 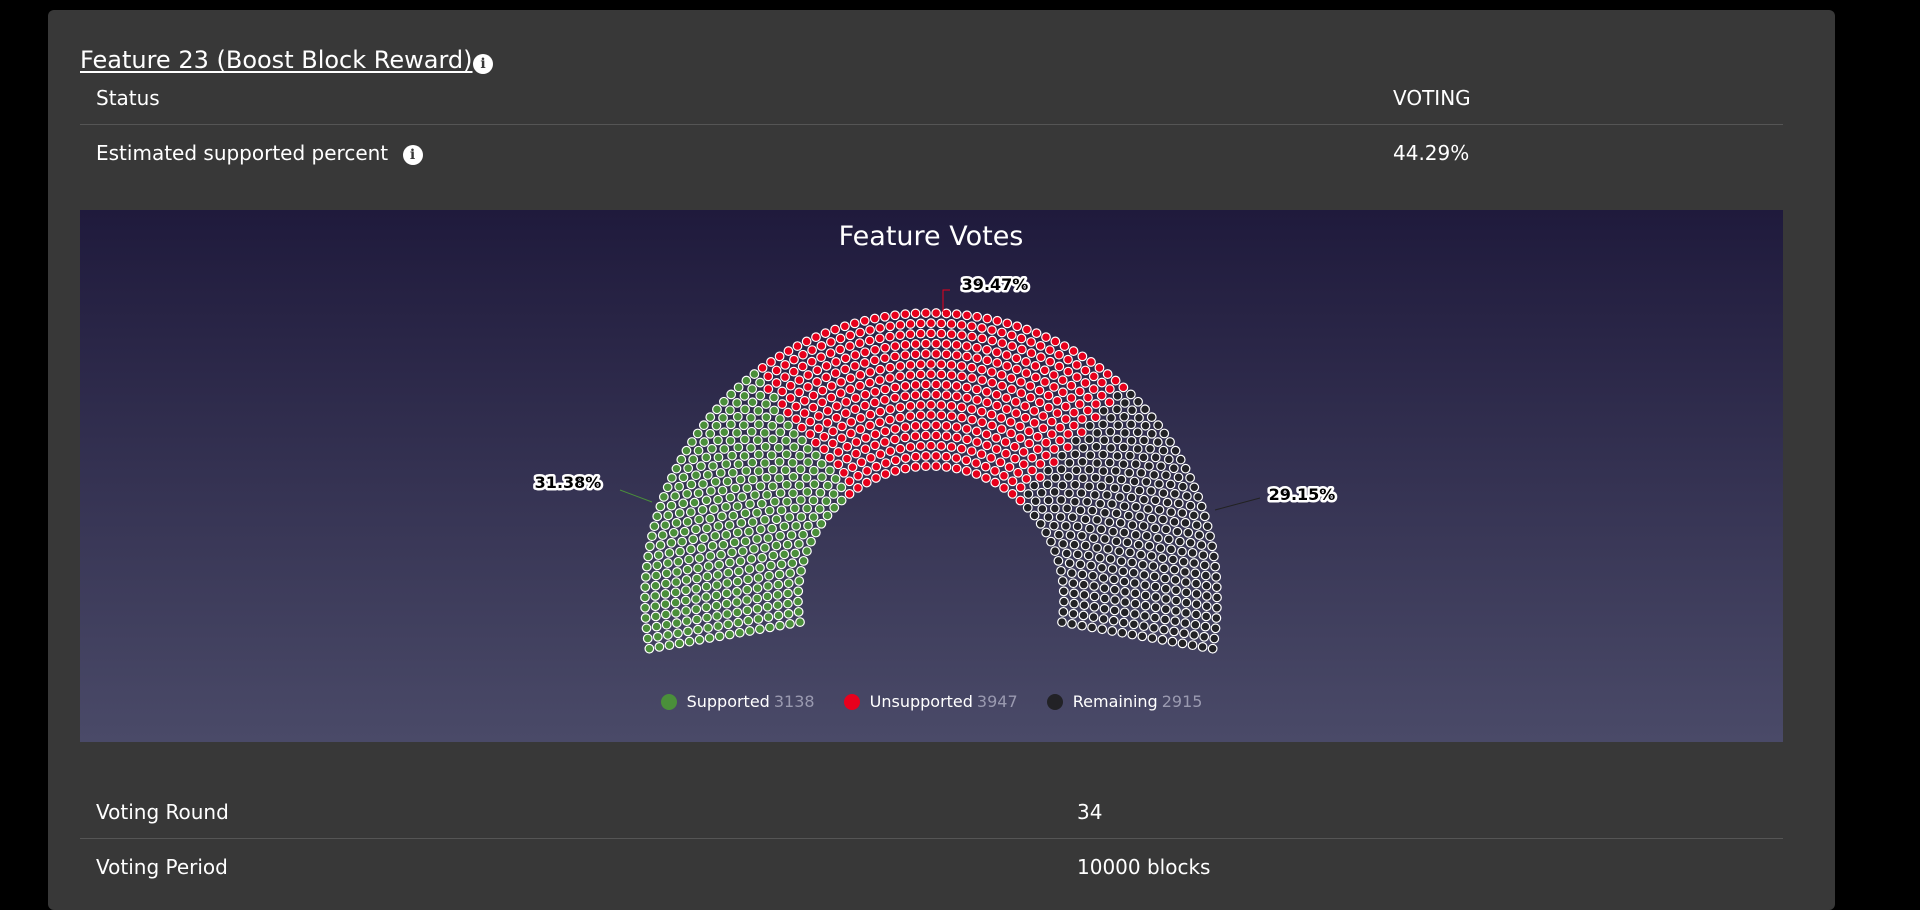 What do you see at coordinates (276, 60) in the screenshot?
I see `feature-title-link: Feature 23 (Boost Block Reward)` at bounding box center [276, 60].